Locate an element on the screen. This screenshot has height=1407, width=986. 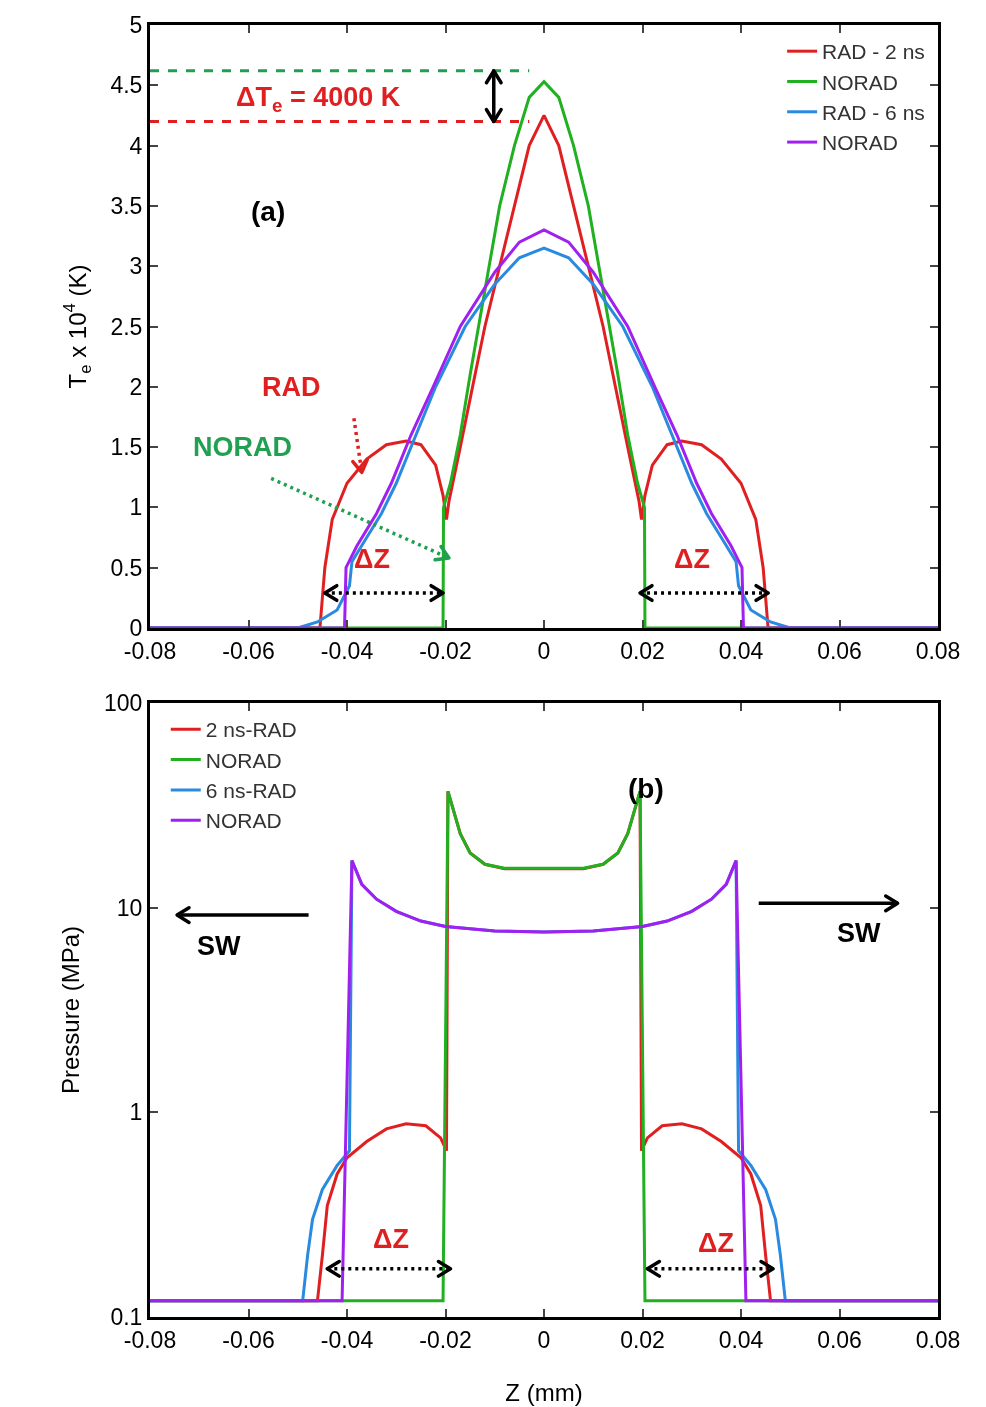
legend-label: RAD - 2 ns is located at coordinates (873, 52).